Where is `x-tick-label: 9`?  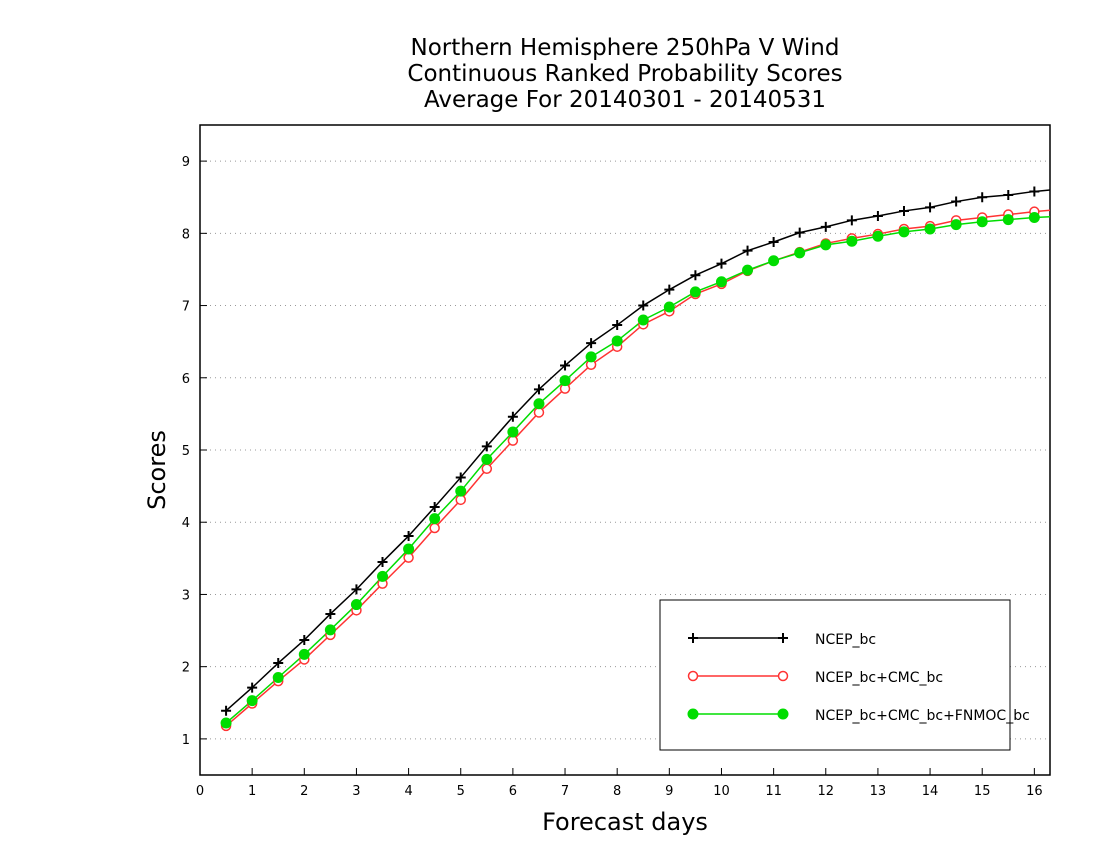
x-tick-label: 9 is located at coordinates (669, 791).